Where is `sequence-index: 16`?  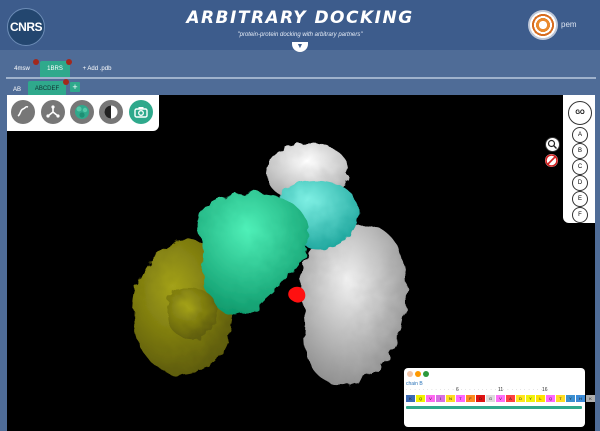
sequence-index: 16 is located at coordinates (545, 390).